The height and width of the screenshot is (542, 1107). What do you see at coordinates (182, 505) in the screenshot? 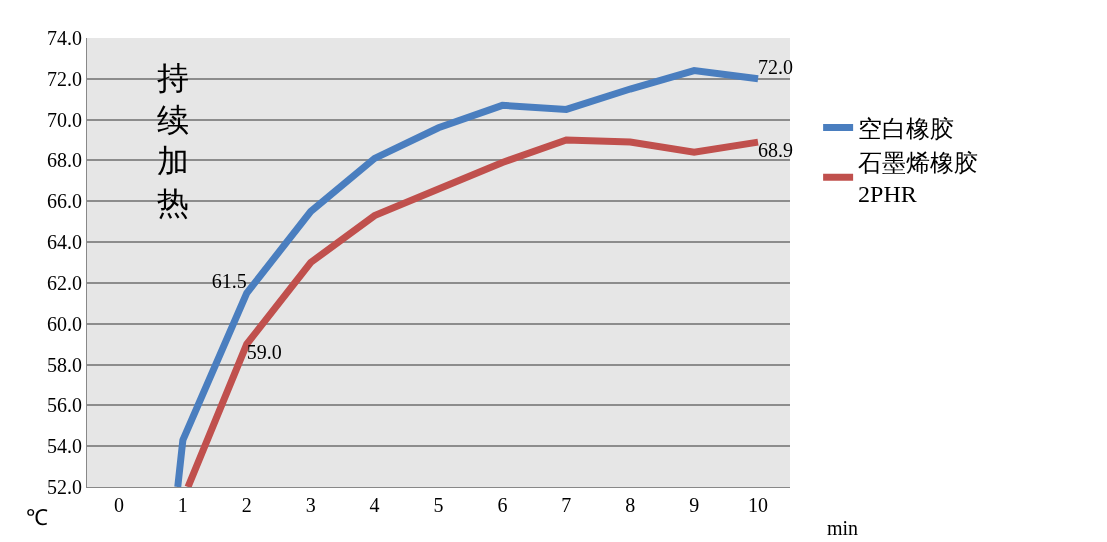
I see `x-tick-label: 1` at bounding box center [182, 505].